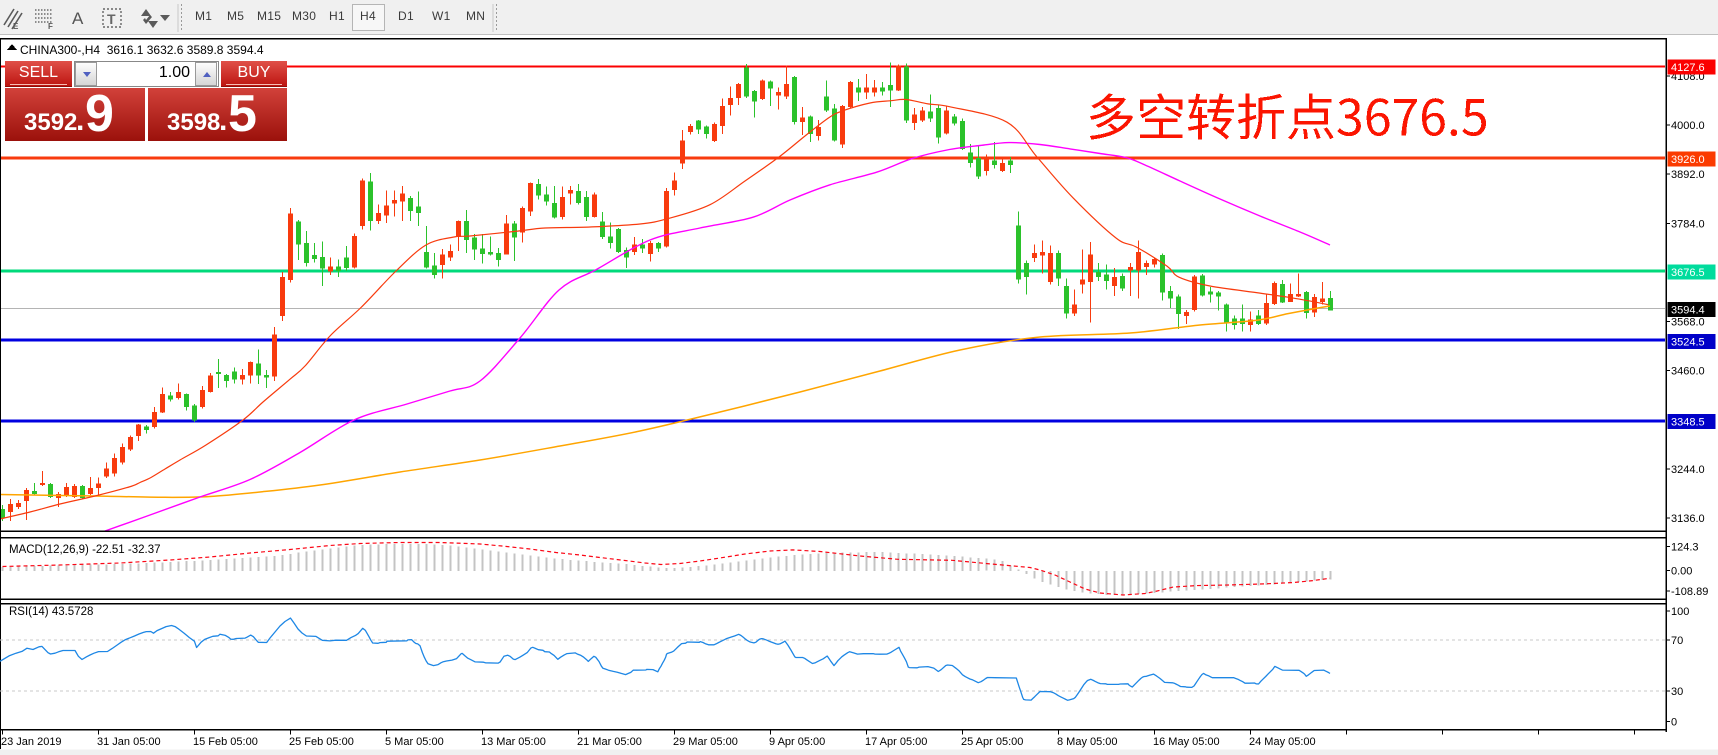 The width and height of the screenshot is (1718, 755). Describe the element at coordinates (1282, 742) in the screenshot. I see `svg-text: 24 May 05:00` at that location.